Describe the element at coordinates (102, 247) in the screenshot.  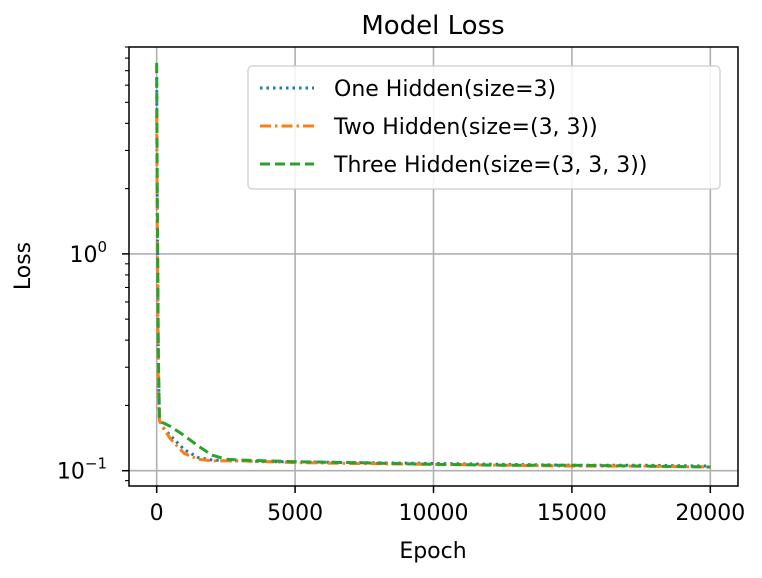
I see `y-tick-exponent: 0` at that location.